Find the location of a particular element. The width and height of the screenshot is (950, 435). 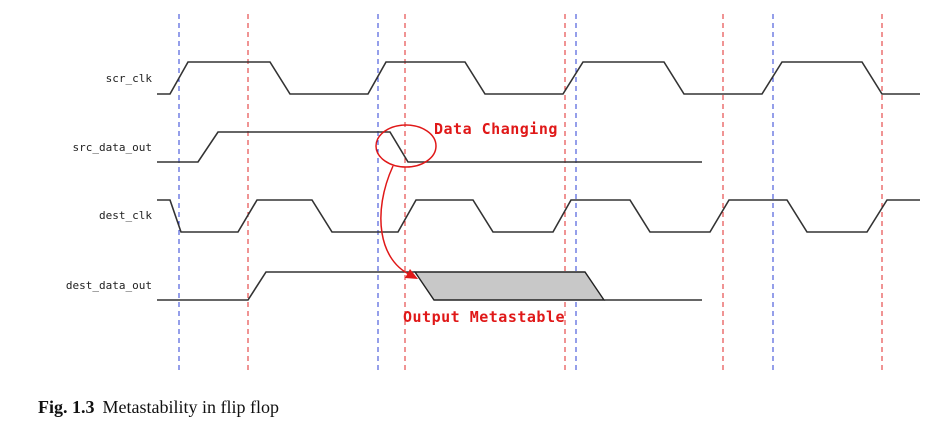

signal-label-dest-data-out: dest_data_out is located at coordinates (109, 285).